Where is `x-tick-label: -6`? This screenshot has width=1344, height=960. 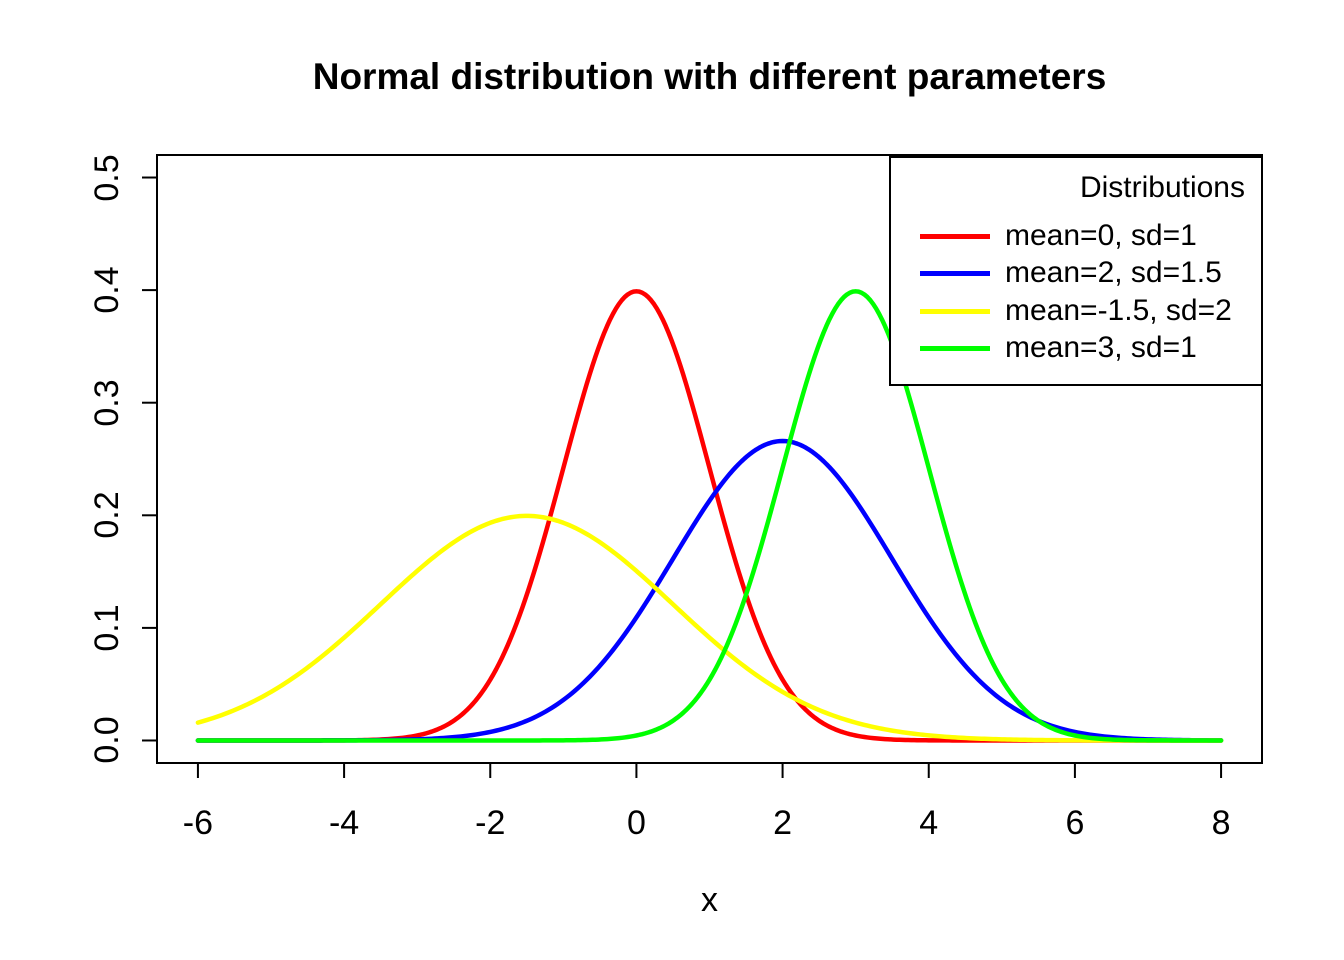 x-tick-label: -6 is located at coordinates (198, 823).